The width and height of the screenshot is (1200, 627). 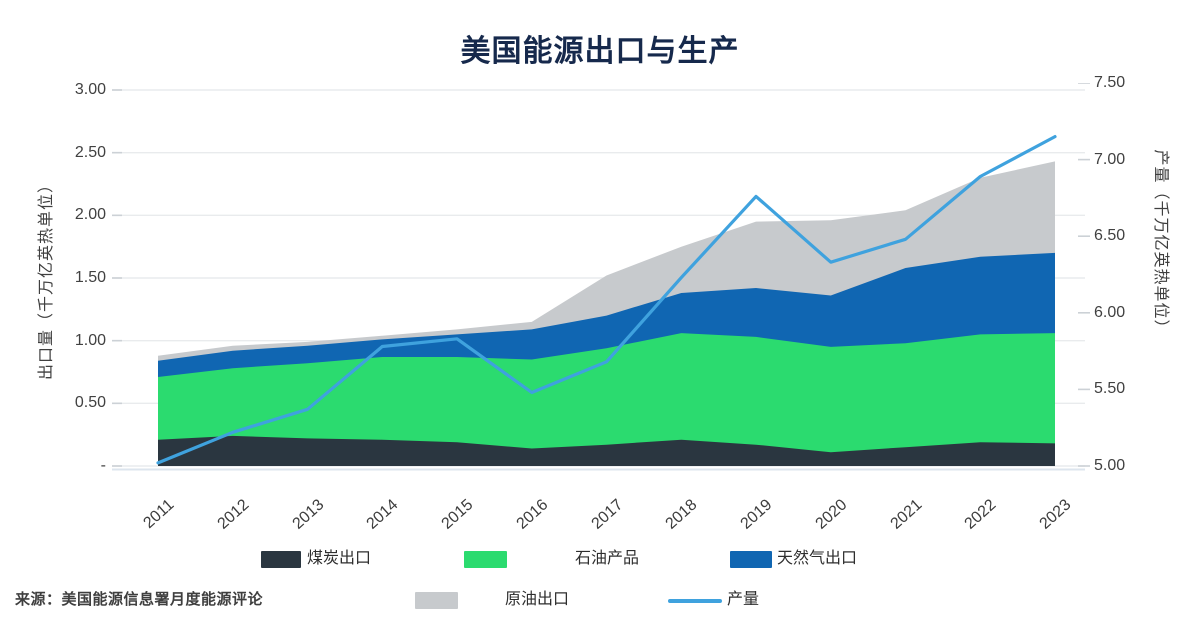 What do you see at coordinates (600, 51) in the screenshot?
I see `chart-title: 美国能源出口与生产` at bounding box center [600, 51].